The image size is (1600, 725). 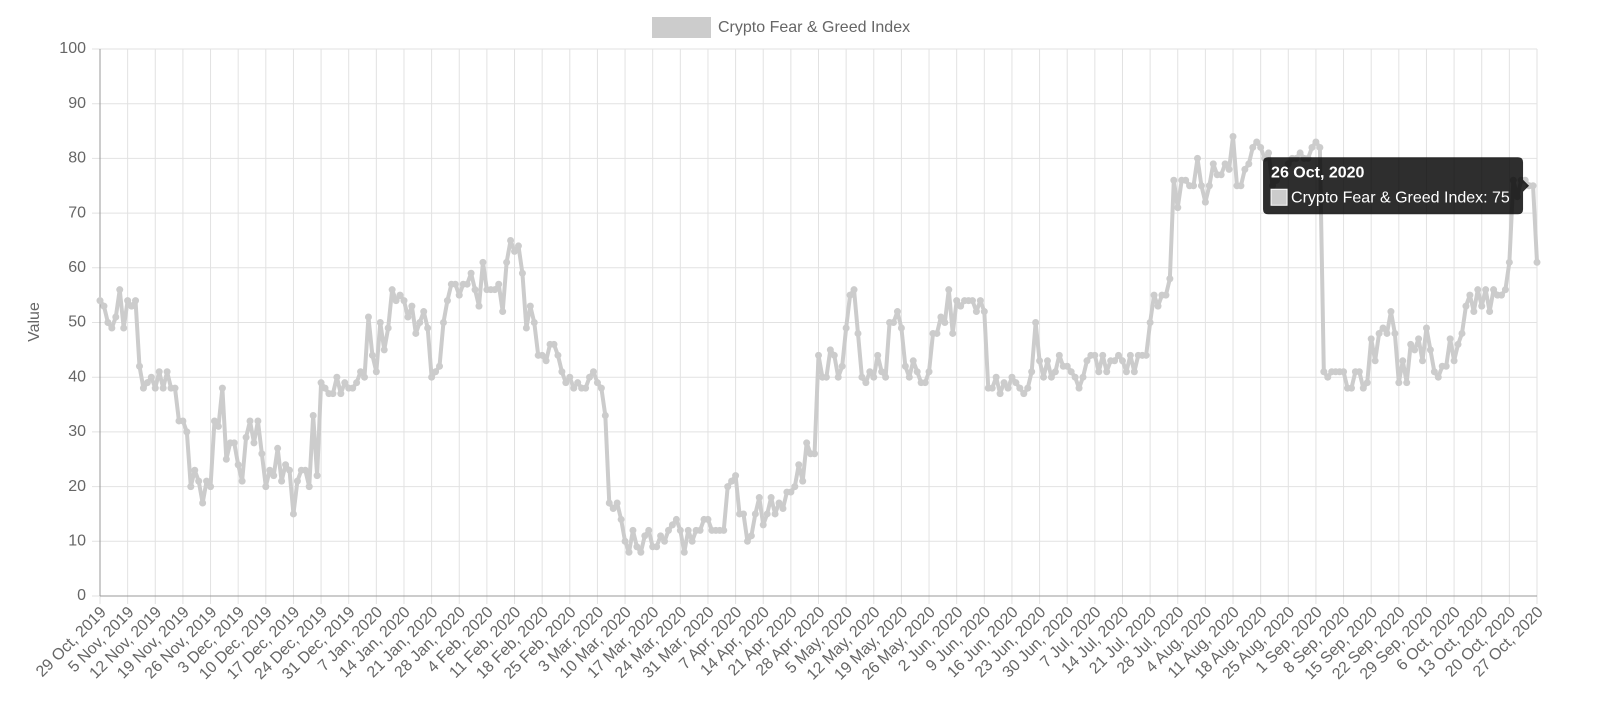 What do you see at coordinates (77, 267) in the screenshot?
I see `y-tick-label: 60` at bounding box center [77, 267].